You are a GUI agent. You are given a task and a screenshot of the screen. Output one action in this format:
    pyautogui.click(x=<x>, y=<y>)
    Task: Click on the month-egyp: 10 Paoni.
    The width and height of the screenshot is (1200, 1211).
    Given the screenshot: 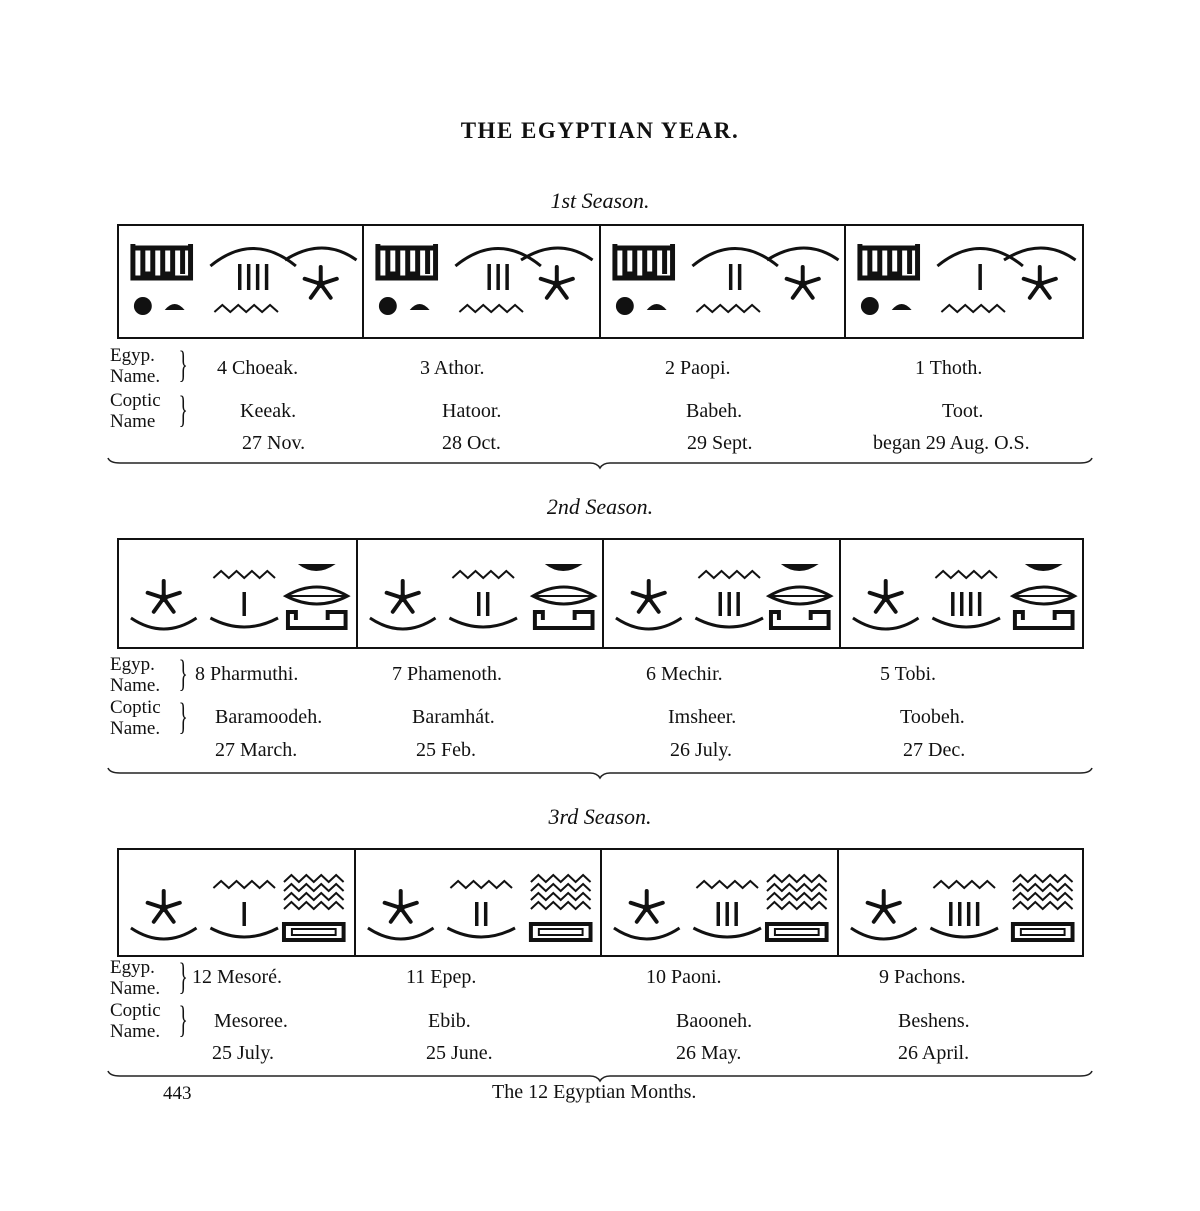 What is the action you would take?
    pyautogui.click(x=684, y=977)
    